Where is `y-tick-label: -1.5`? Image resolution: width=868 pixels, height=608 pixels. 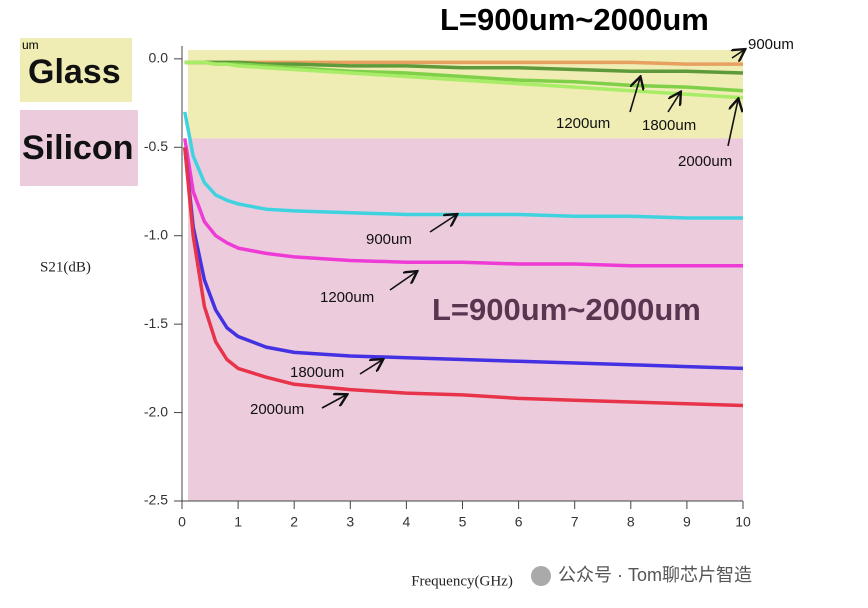 y-tick-label: -1.5 is located at coordinates (156, 323).